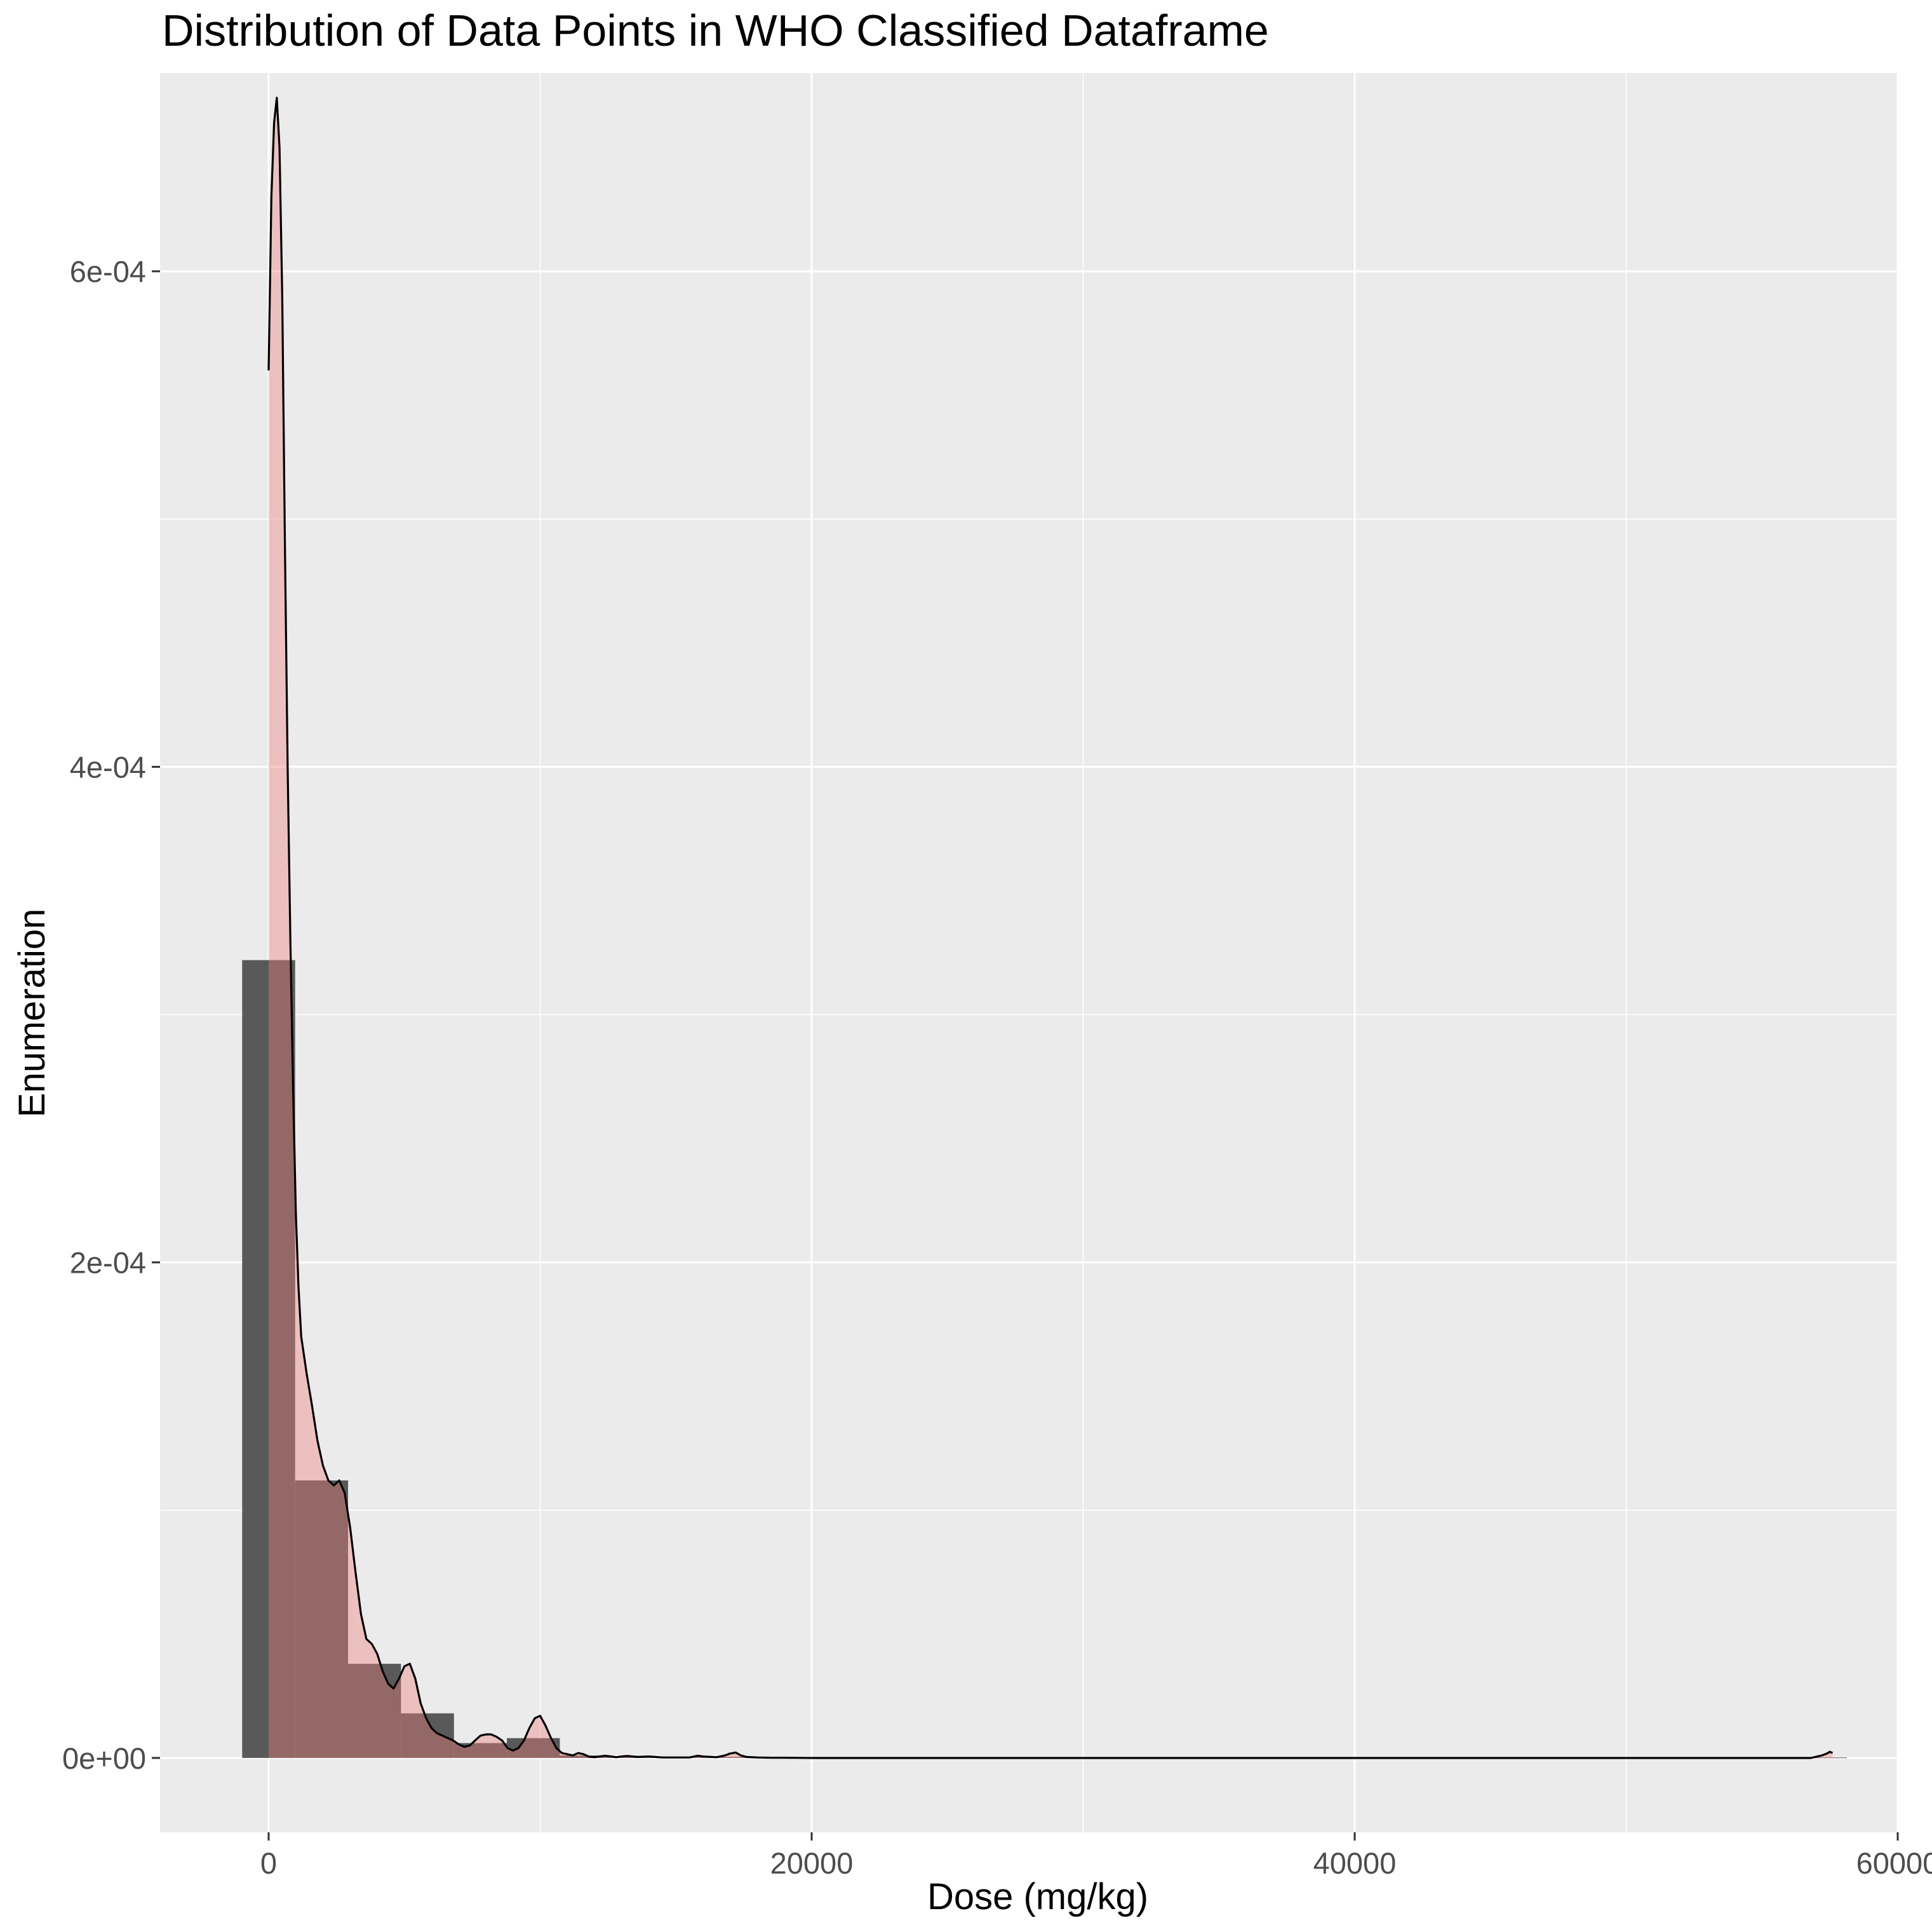  Describe the element at coordinates (32, 1013) in the screenshot. I see `y-axis-title: Enumeration` at that location.